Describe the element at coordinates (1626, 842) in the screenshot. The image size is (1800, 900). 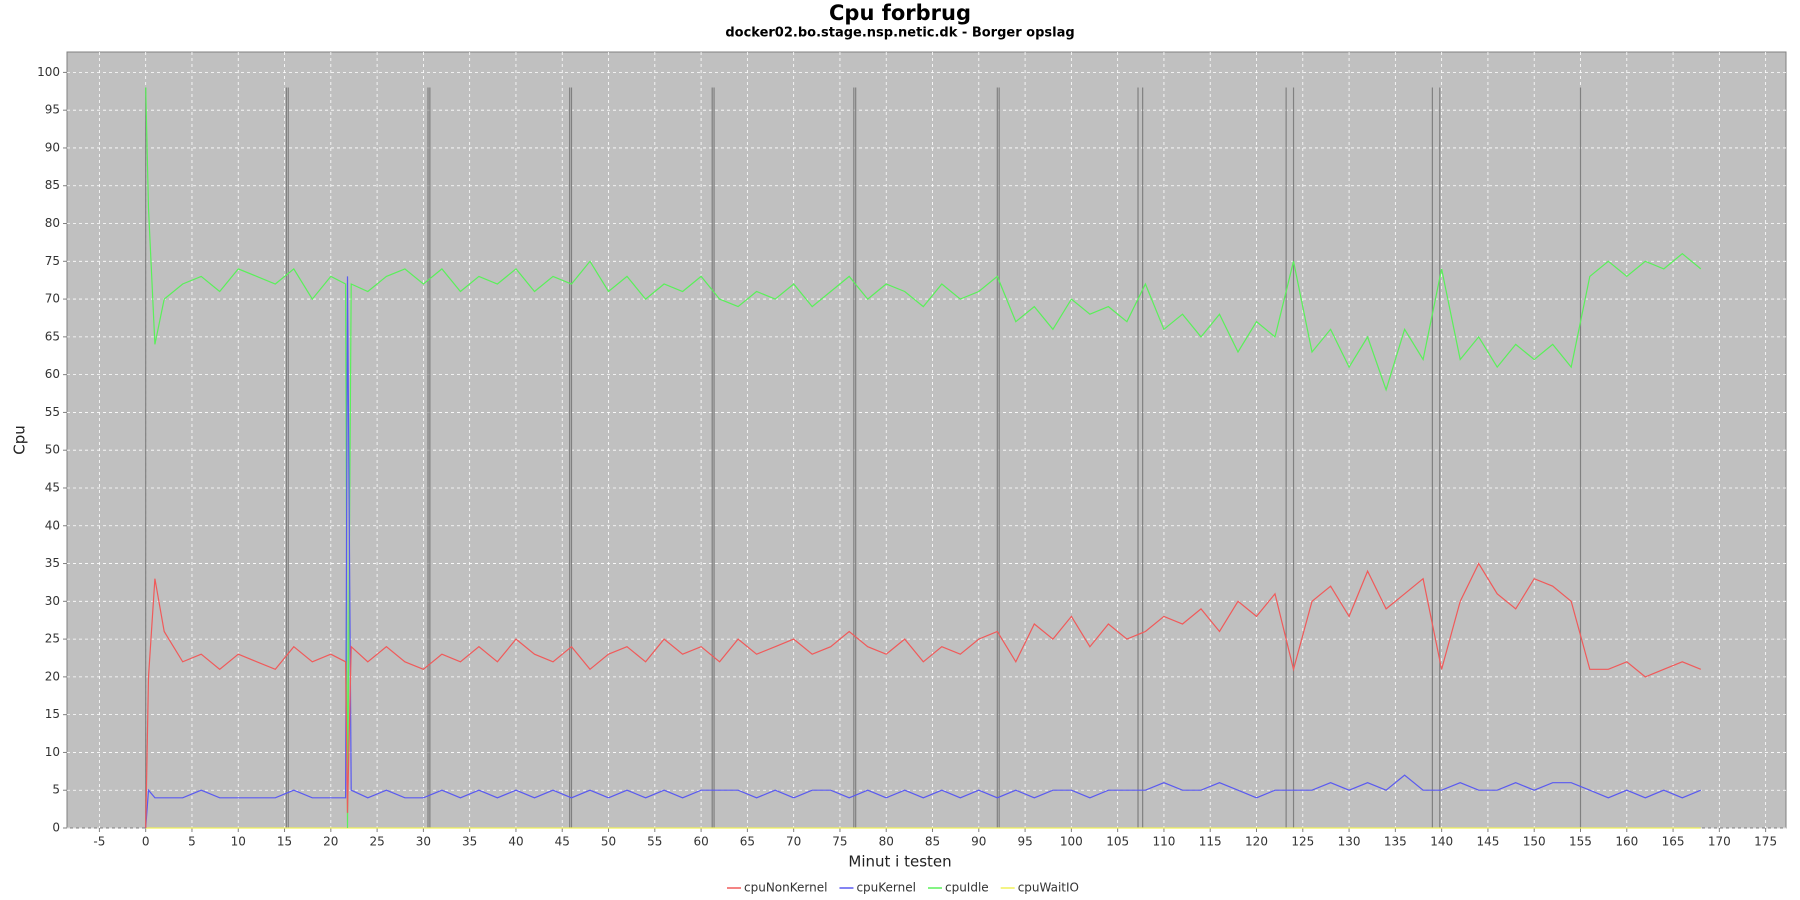
I see `x-tick-label: 160` at that location.